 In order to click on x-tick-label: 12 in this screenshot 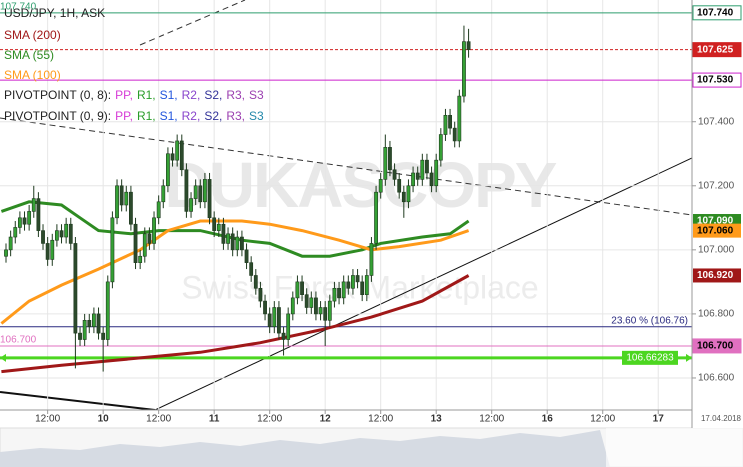, I will do `click(326, 419)`.